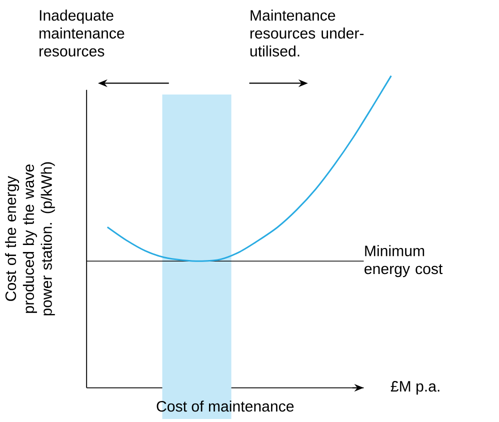 This screenshot has width=499, height=422. Describe the element at coordinates (307, 33) in the screenshot. I see `text: Maintenance resources under-utilised.` at that location.